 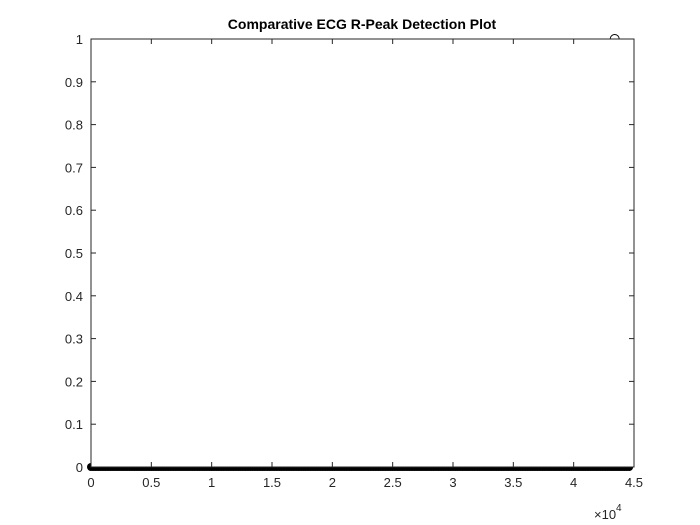 What do you see at coordinates (211, 482) in the screenshot?
I see `x-tick-label: 1` at bounding box center [211, 482].